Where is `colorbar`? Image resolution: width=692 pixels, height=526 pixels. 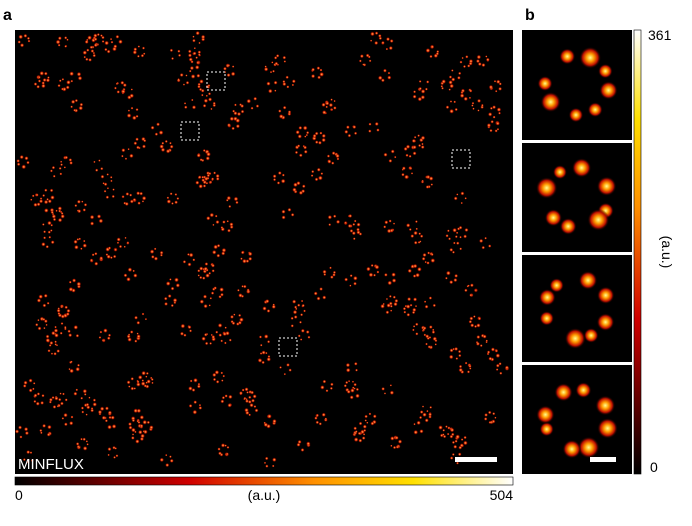 colorbar is located at coordinates (637, 252).